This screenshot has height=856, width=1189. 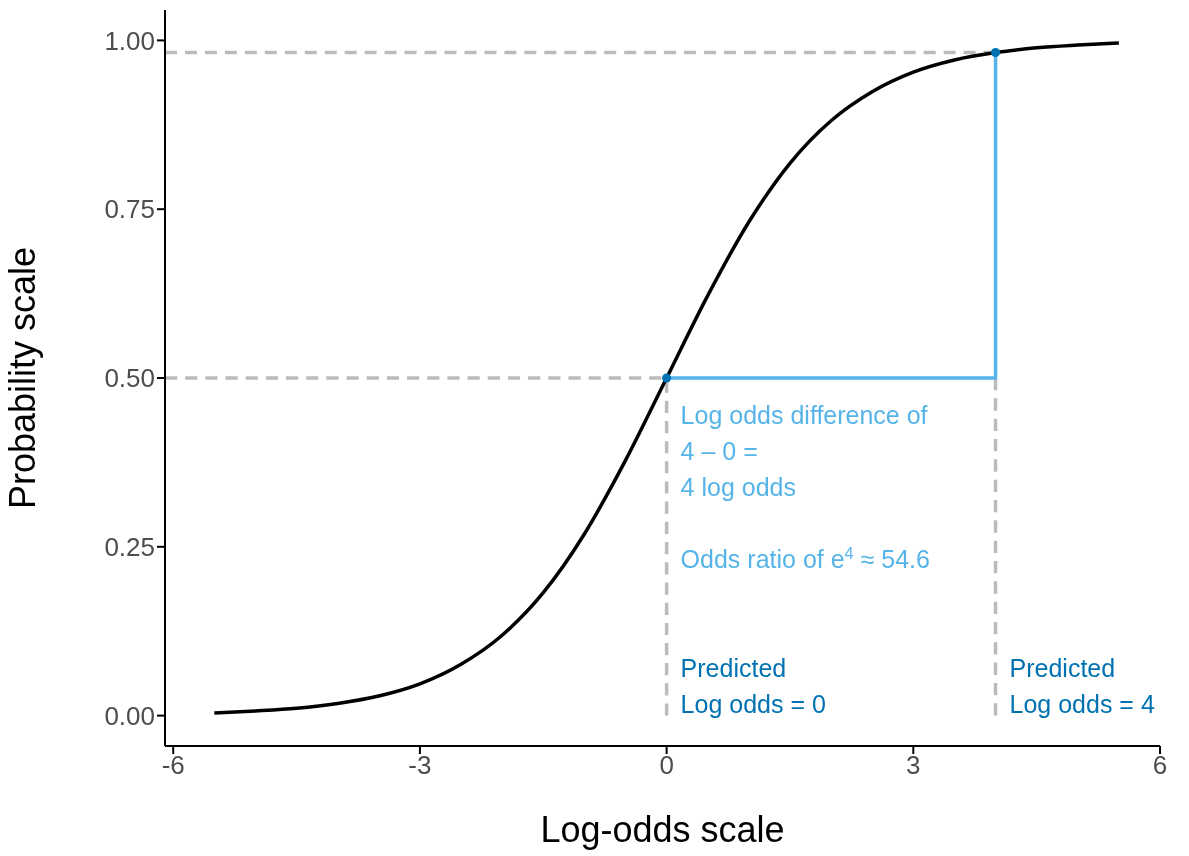 I want to click on annotation: Log odds difference of 4 – 0 = 4 log odds, so click(x=804, y=451).